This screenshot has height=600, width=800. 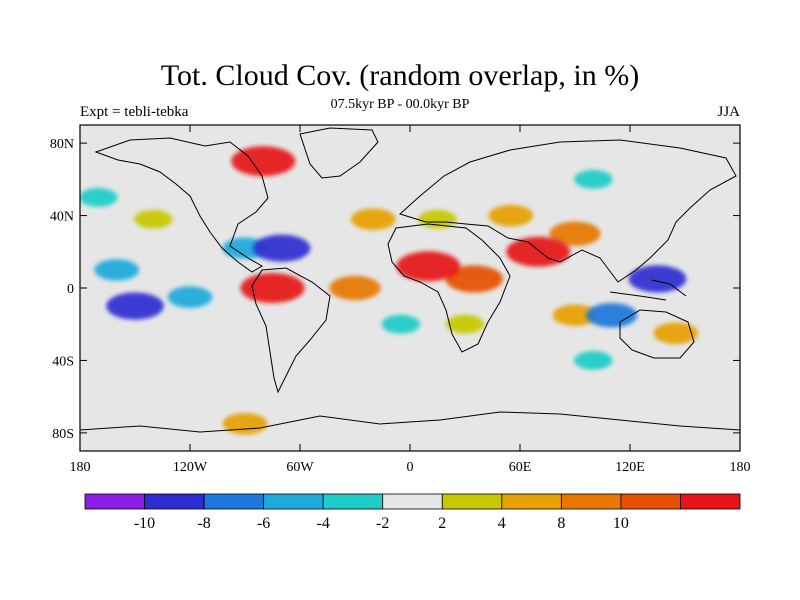 What do you see at coordinates (561, 523) in the screenshot?
I see `colorbar-label: 8` at bounding box center [561, 523].